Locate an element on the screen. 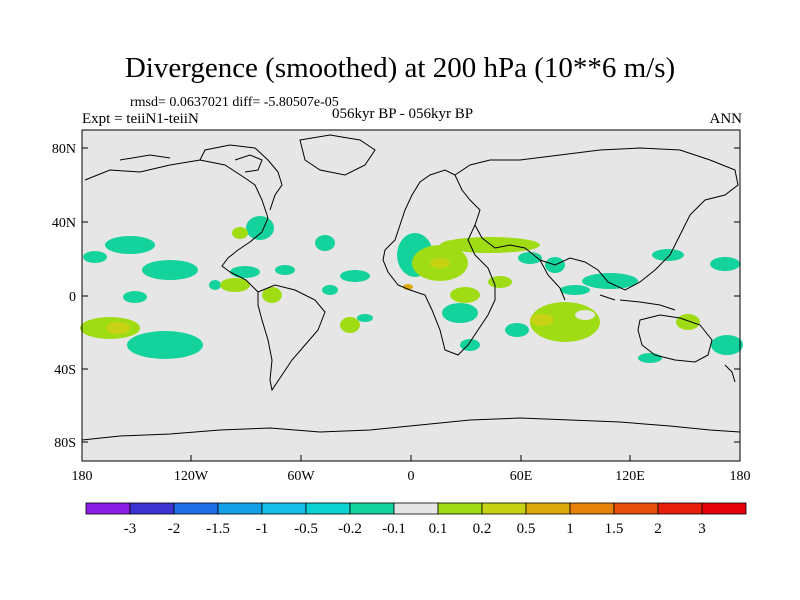  lon-label: 60E is located at coordinates (521, 476).